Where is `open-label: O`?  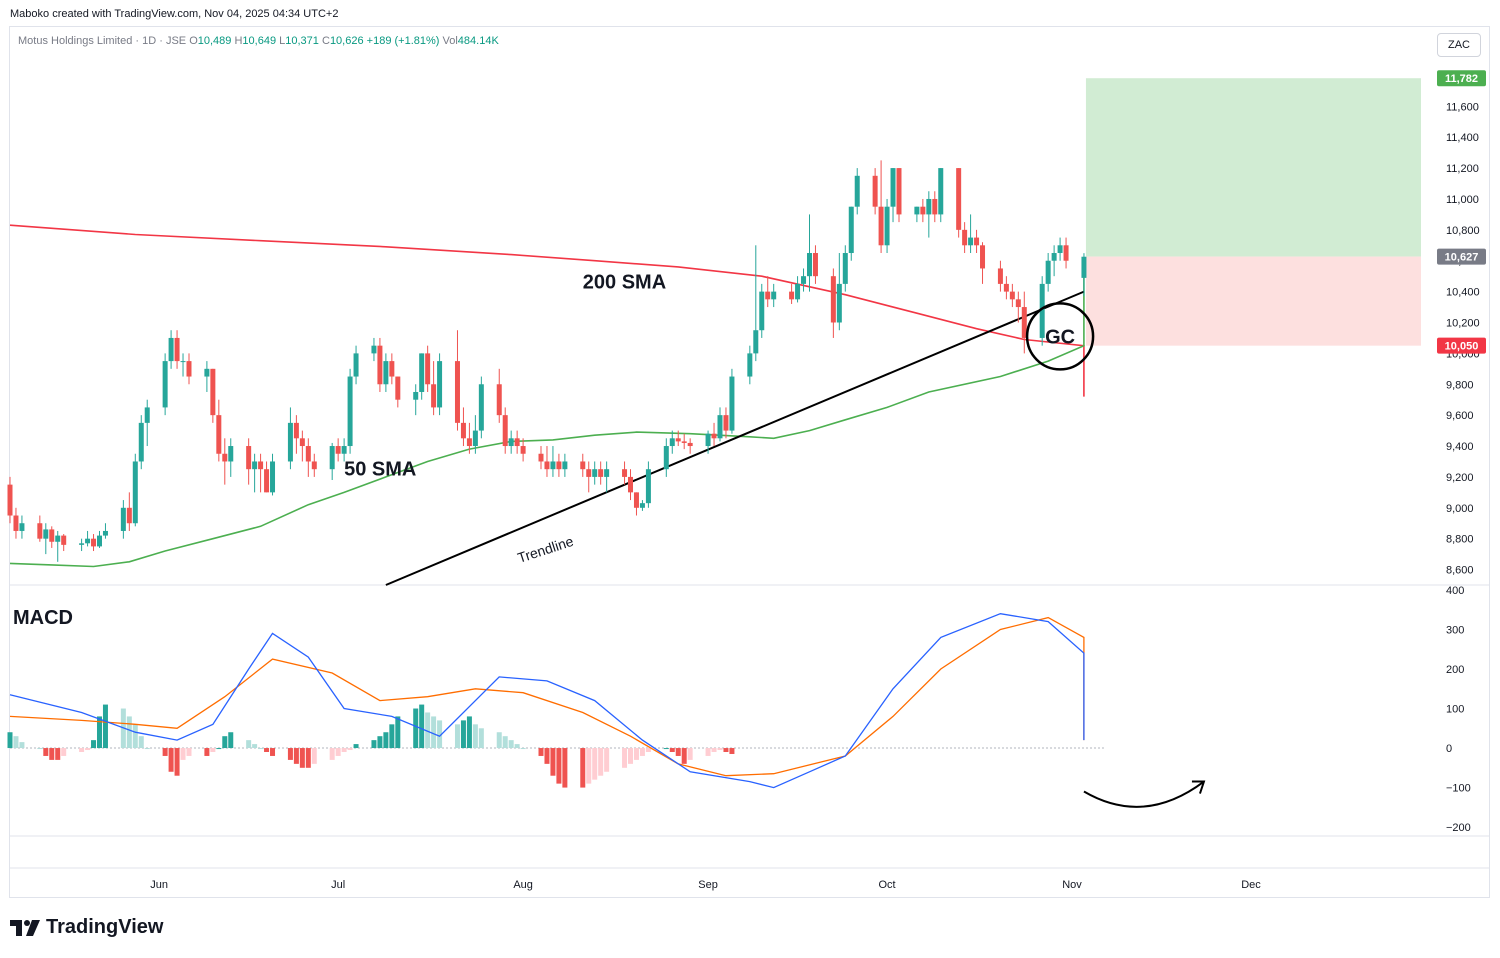
open-label: O is located at coordinates (193, 41).